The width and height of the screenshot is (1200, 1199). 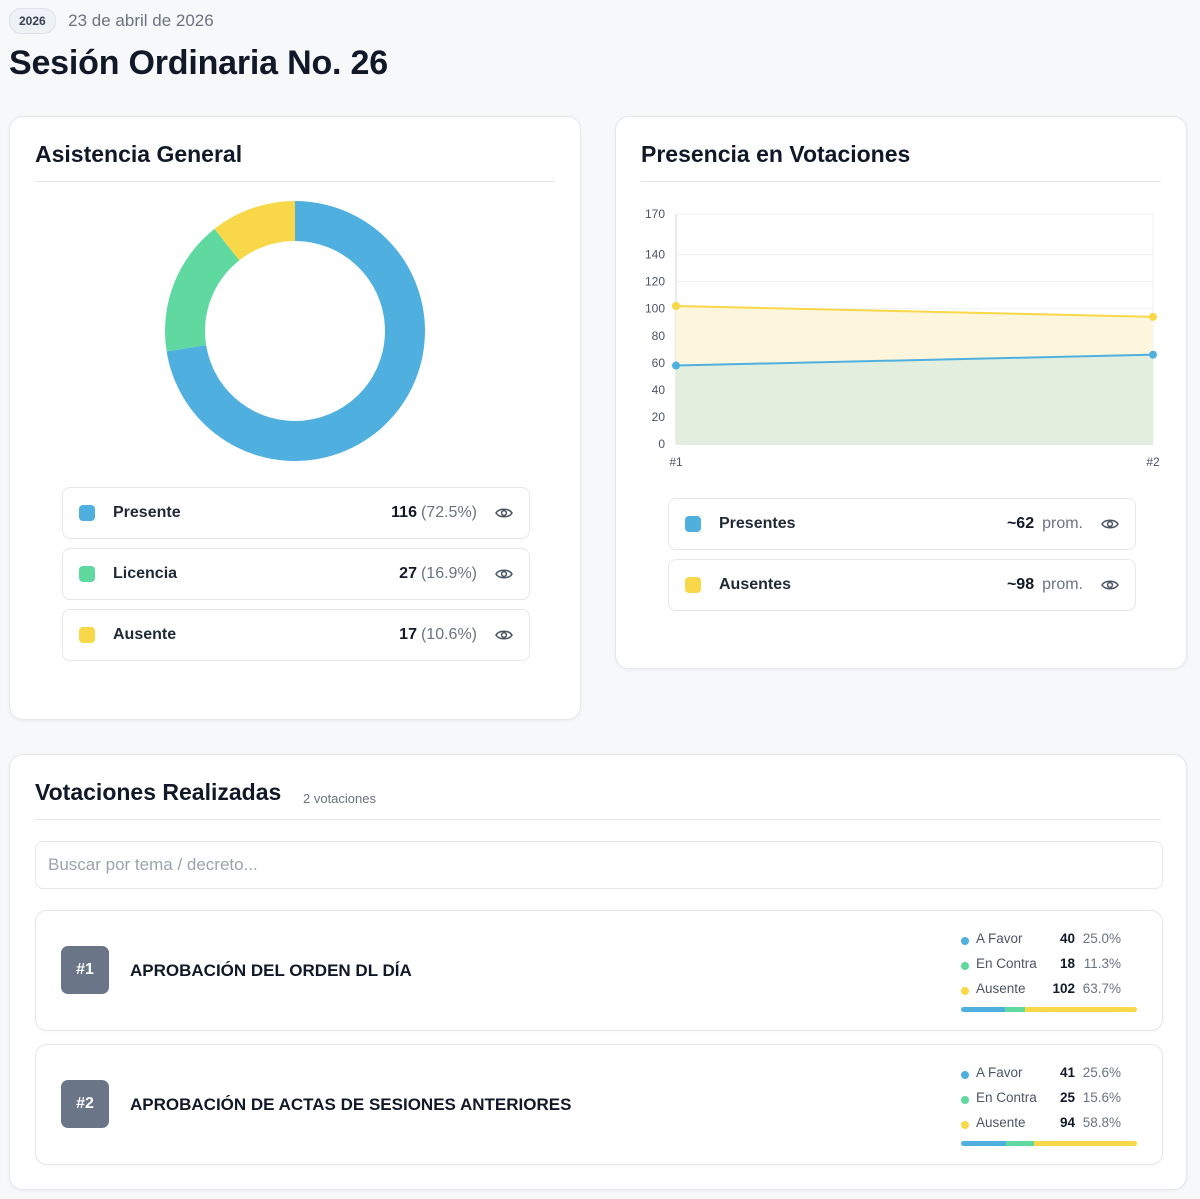 What do you see at coordinates (1001, 1122) in the screenshot?
I see `stat-label: Ausente` at bounding box center [1001, 1122].